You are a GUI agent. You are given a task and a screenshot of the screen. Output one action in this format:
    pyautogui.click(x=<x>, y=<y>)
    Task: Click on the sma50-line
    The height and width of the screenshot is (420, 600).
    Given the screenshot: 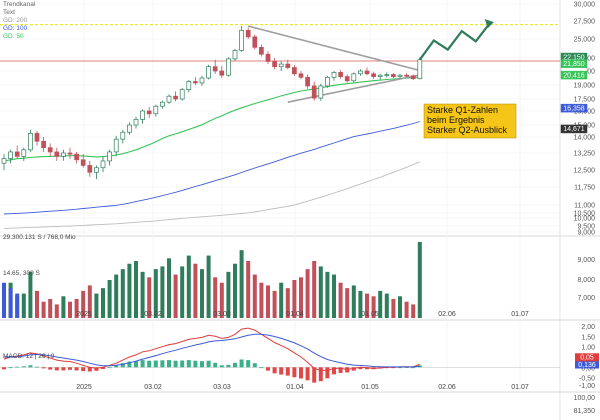 What is the action you would take?
    pyautogui.click(x=211, y=119)
    